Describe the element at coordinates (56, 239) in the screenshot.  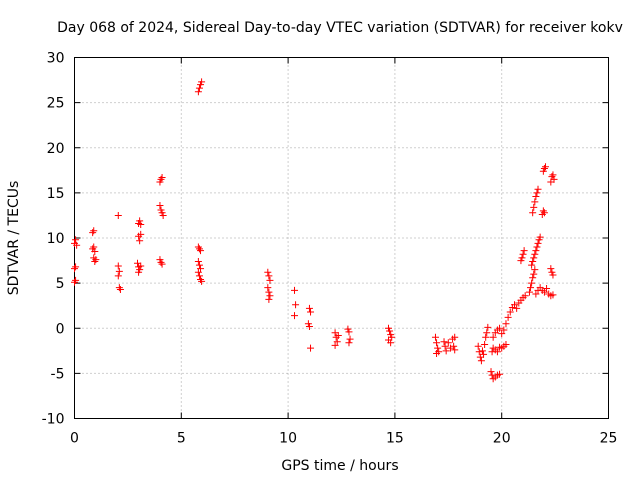
I see `y-tick-label: 10` at that location.